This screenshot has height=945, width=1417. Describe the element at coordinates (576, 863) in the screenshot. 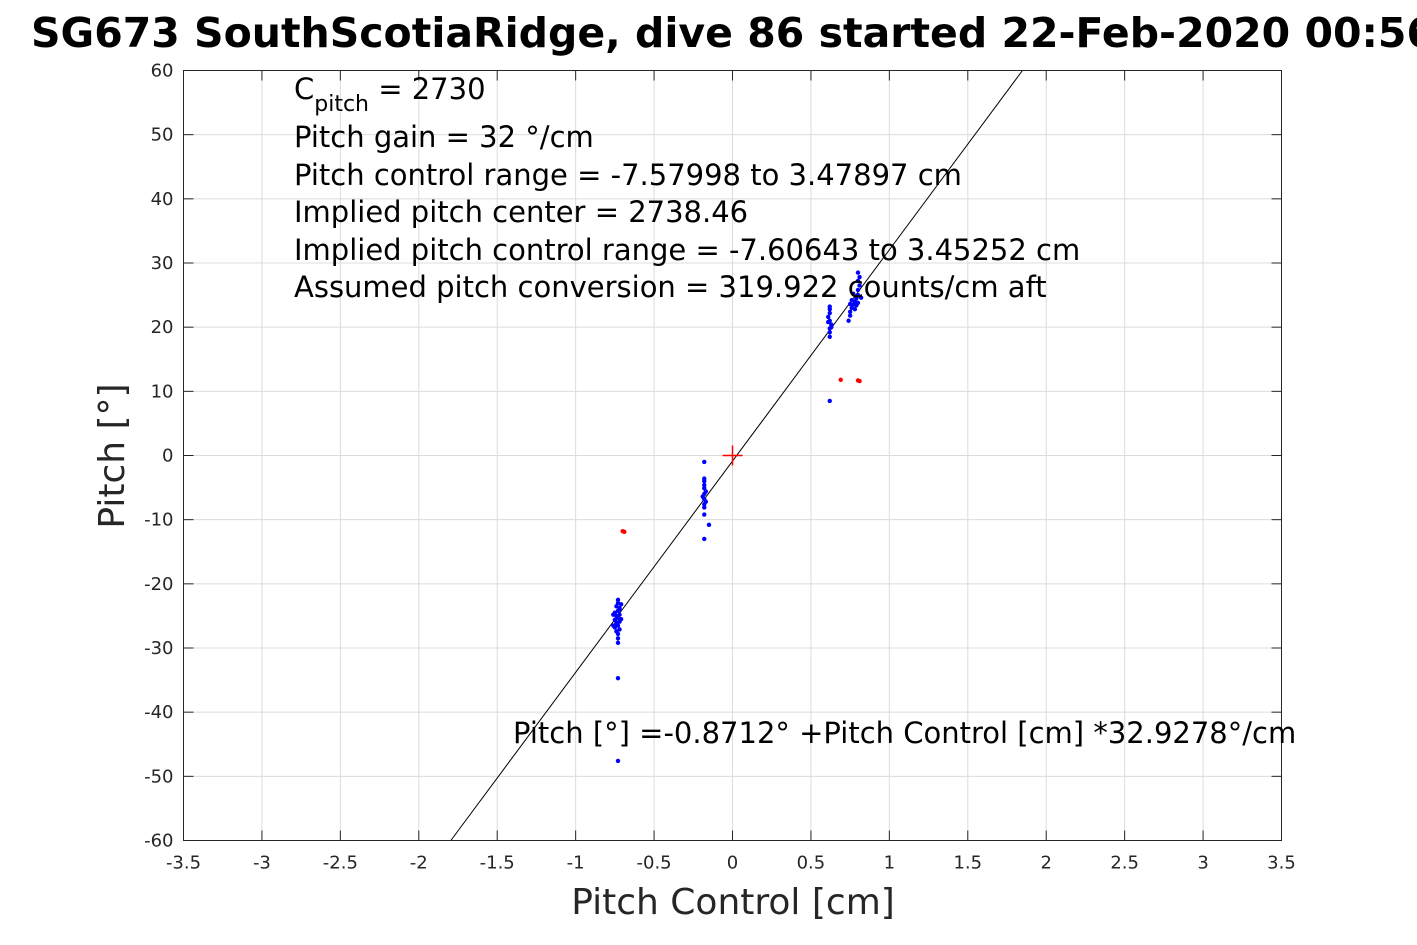

I see `x-tick-label: -1` at that location.